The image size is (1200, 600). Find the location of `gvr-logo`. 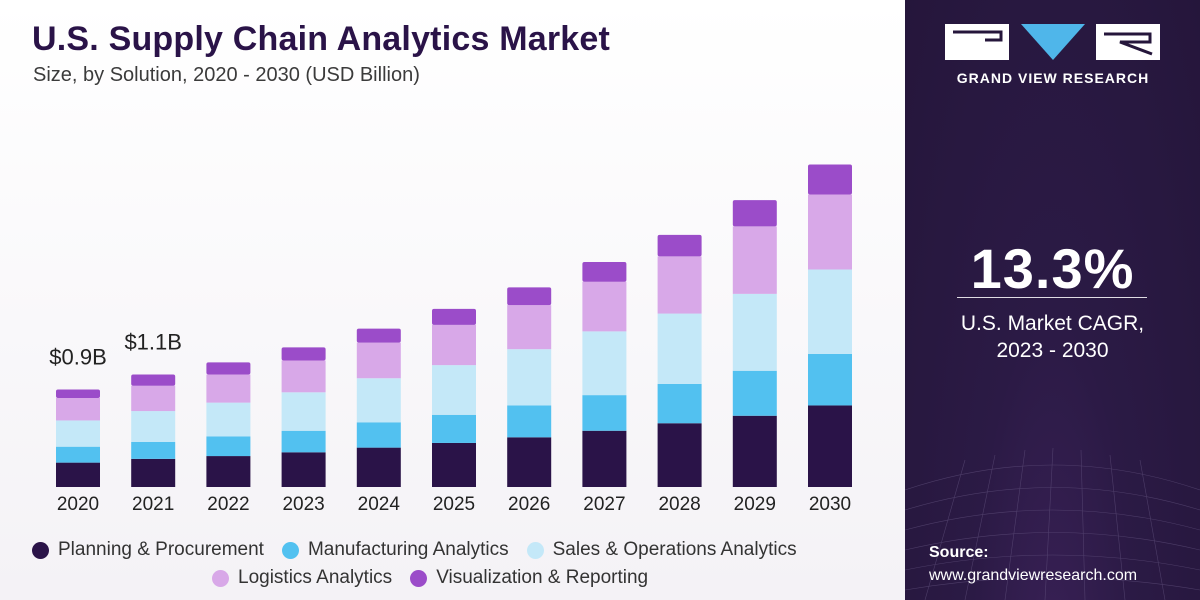

gvr-logo is located at coordinates (1052, 42).